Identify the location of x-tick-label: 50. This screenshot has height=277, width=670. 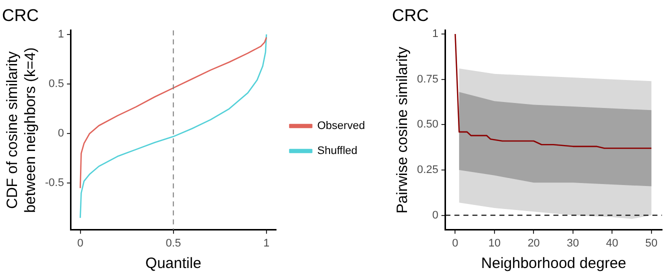
(651, 243).